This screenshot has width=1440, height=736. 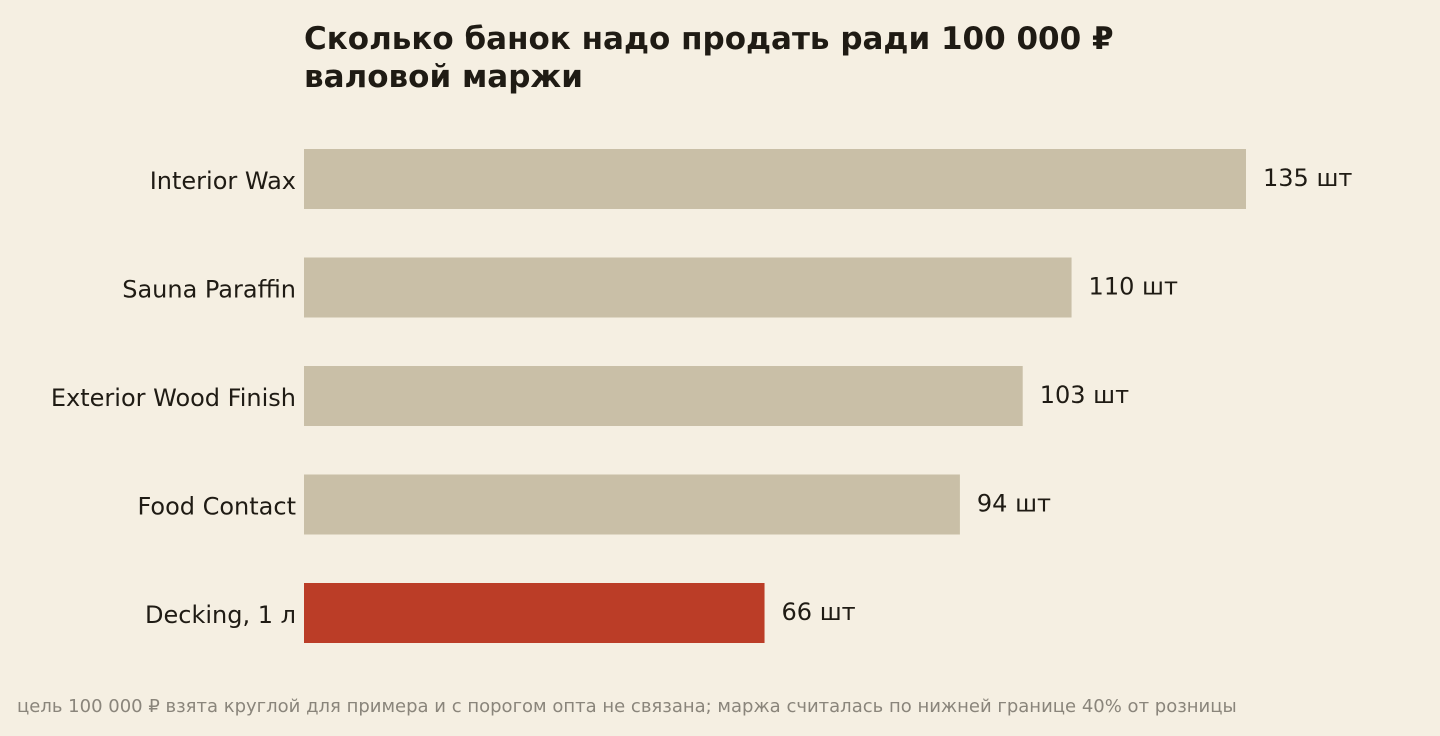 What do you see at coordinates (173, 398) in the screenshot?
I see `category-label: Exterior Wood Finish` at bounding box center [173, 398].